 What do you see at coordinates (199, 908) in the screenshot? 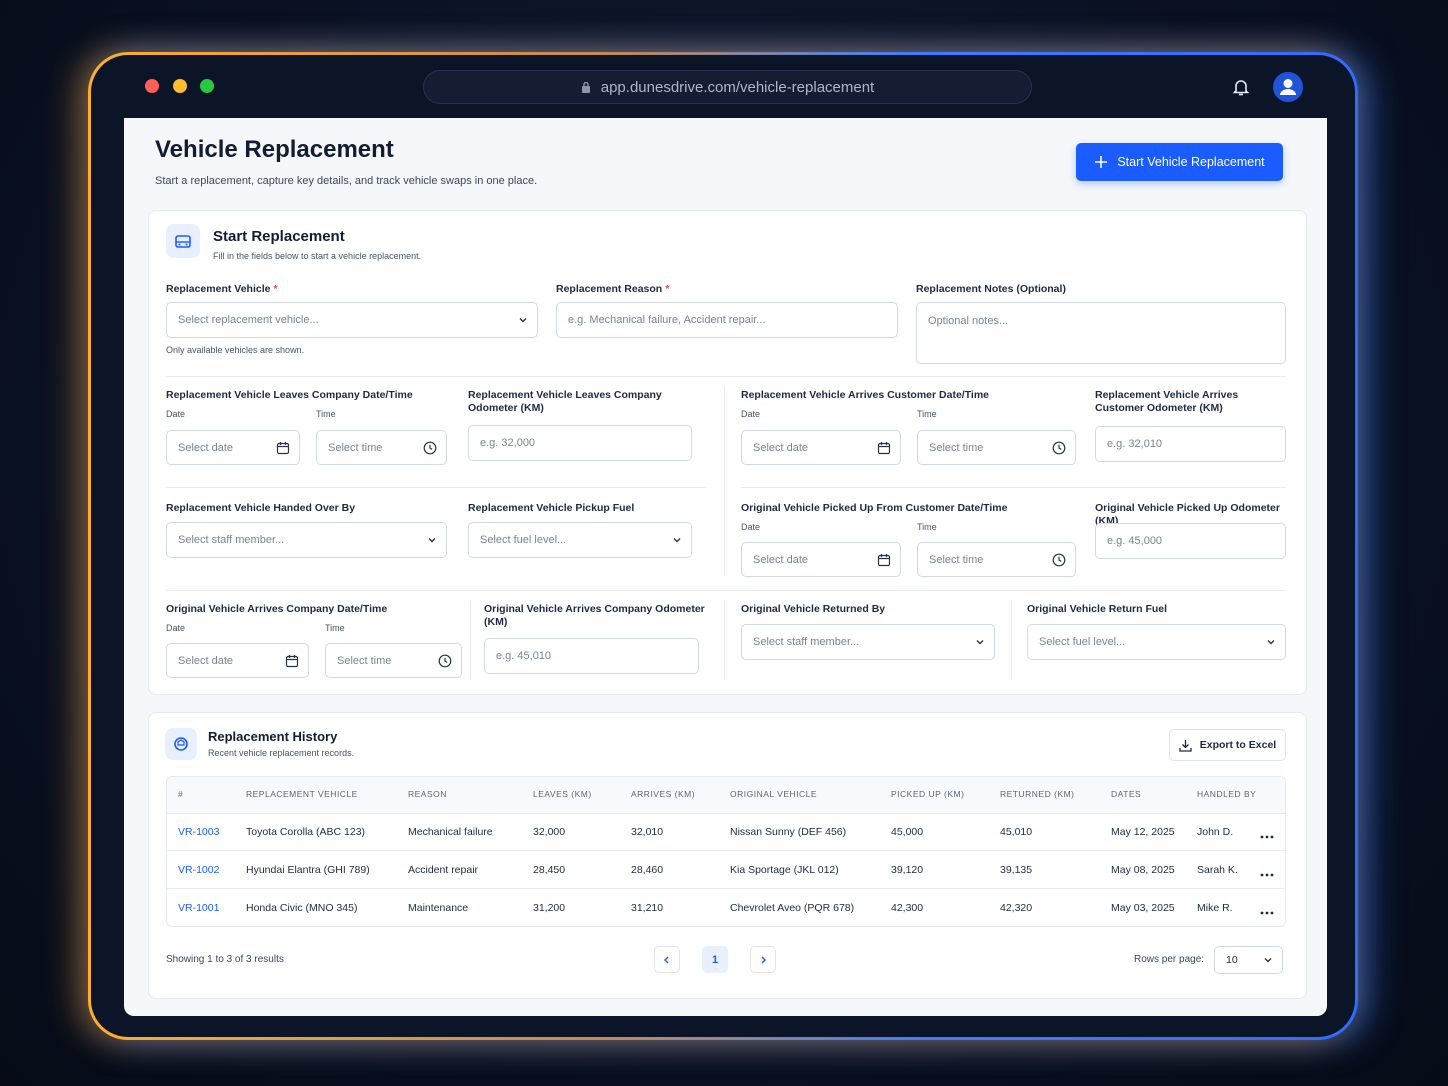
I see `record-id: VR-1001` at bounding box center [199, 908].